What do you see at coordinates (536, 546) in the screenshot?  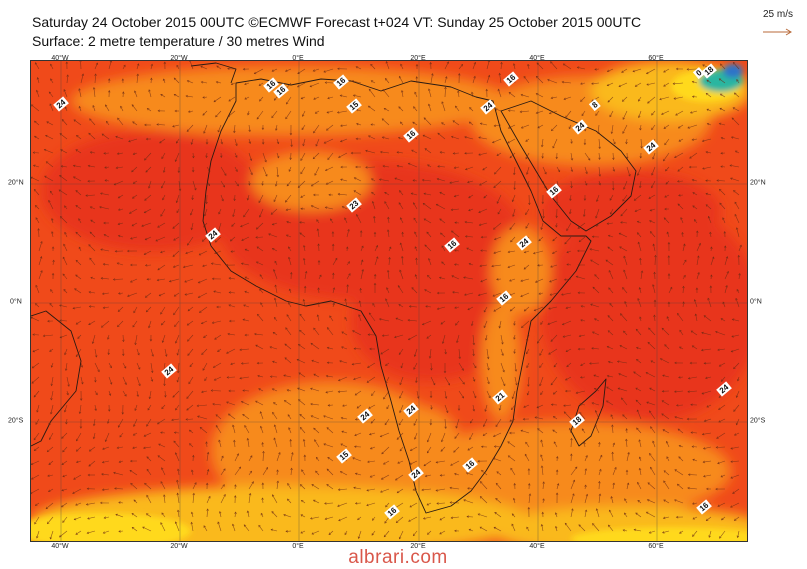 I see `lon-tick-bottom: 40°E` at bounding box center [536, 546].